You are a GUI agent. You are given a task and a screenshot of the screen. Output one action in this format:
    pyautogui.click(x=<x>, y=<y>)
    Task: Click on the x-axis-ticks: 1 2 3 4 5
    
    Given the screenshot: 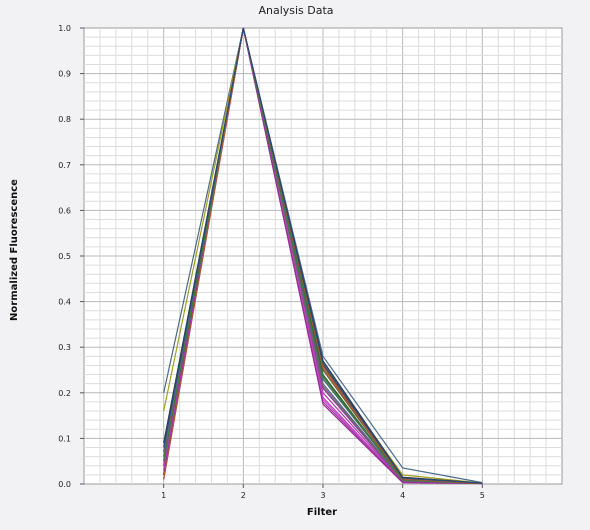 What is the action you would take?
    pyautogui.click(x=323, y=492)
    